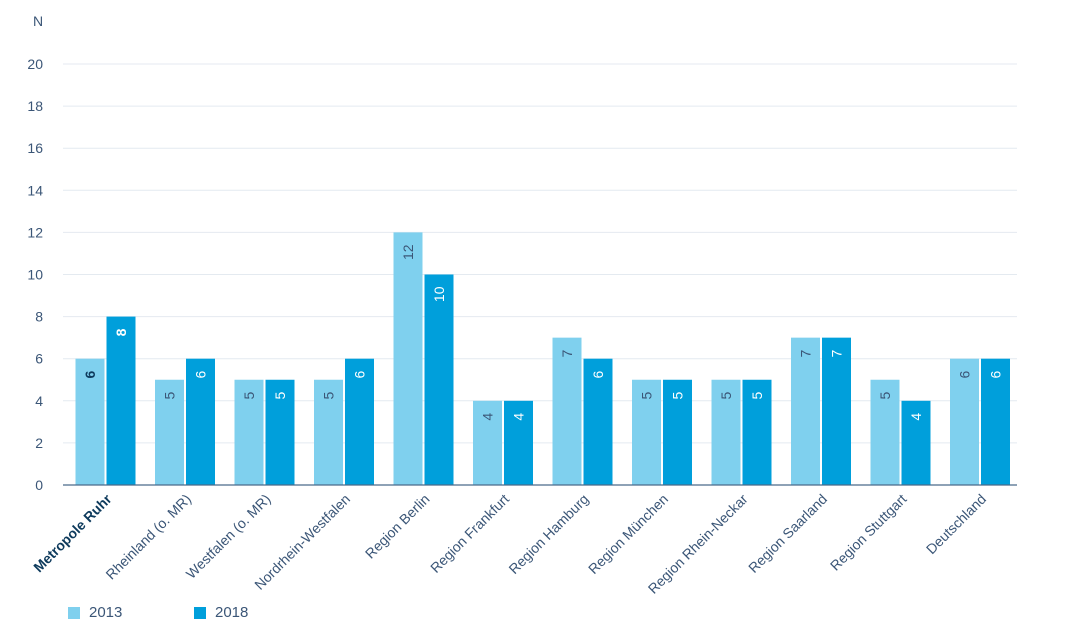  What do you see at coordinates (35, 106) in the screenshot?
I see `y-tick-label: 18` at bounding box center [35, 106].